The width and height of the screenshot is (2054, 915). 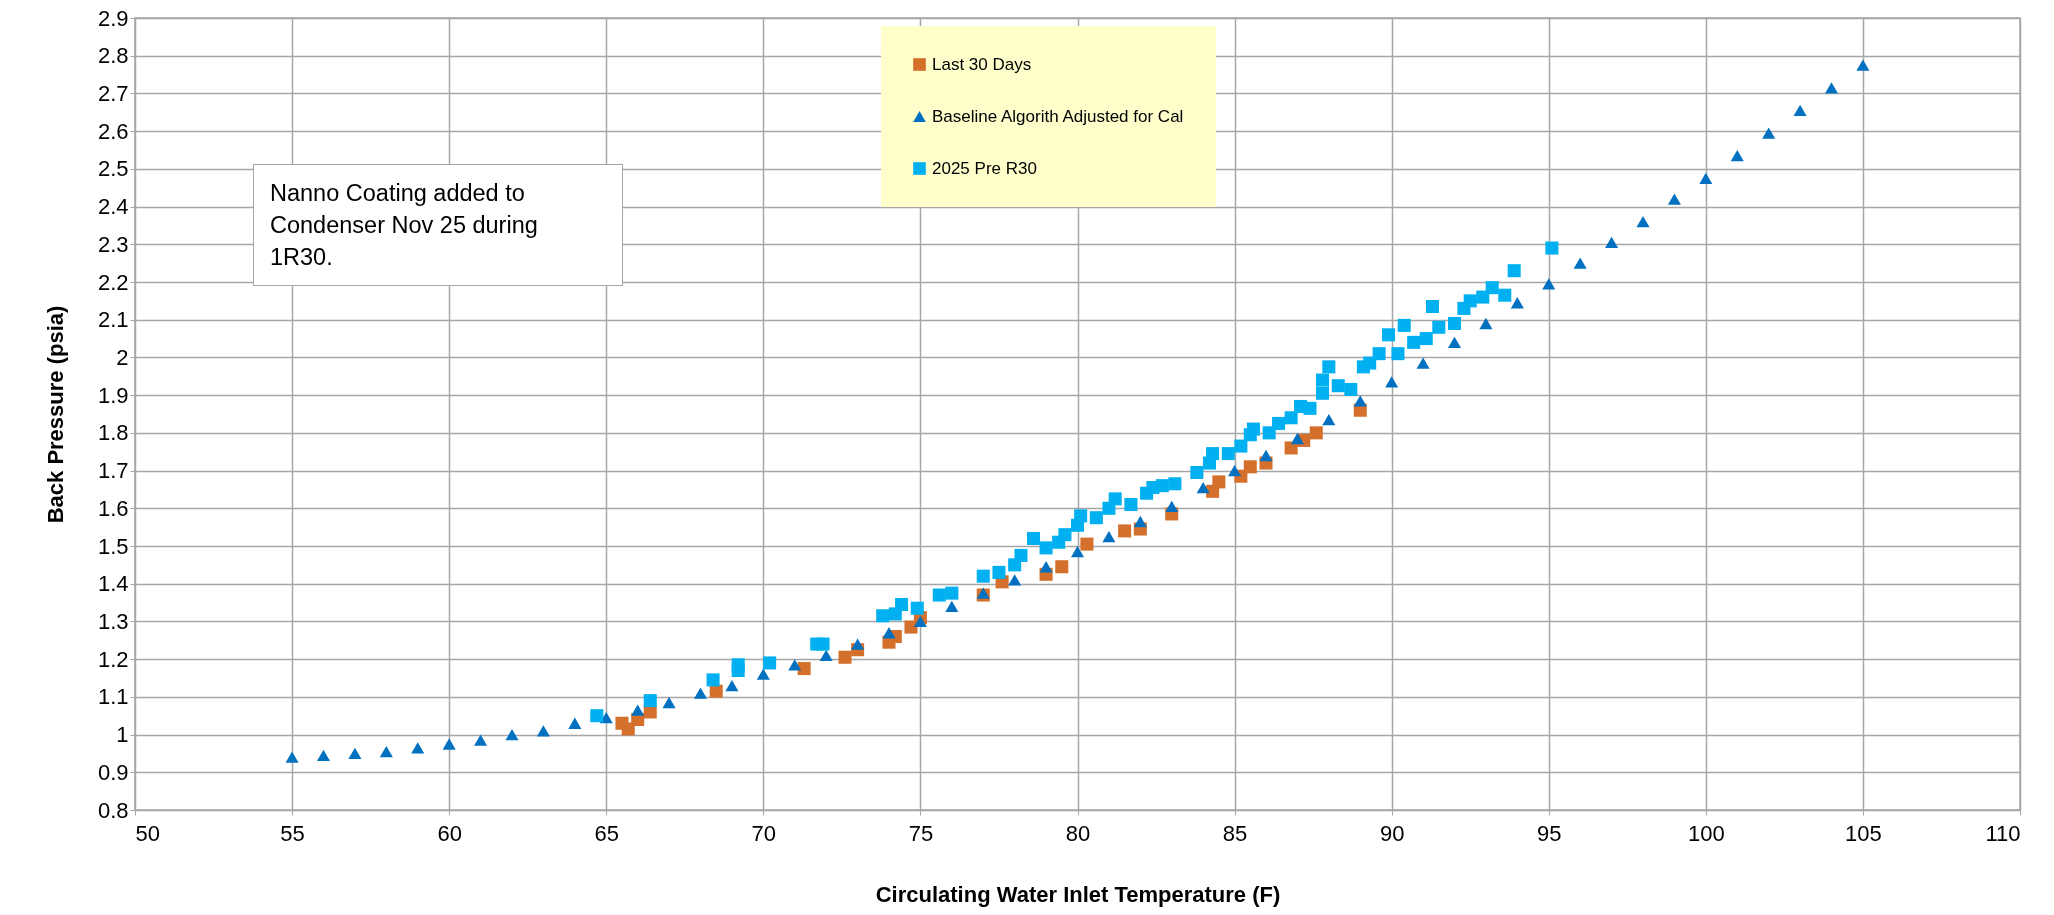 I want to click on x-axis-title: Circulating Water Inlet Temperature (F), so click(x=1078, y=894).